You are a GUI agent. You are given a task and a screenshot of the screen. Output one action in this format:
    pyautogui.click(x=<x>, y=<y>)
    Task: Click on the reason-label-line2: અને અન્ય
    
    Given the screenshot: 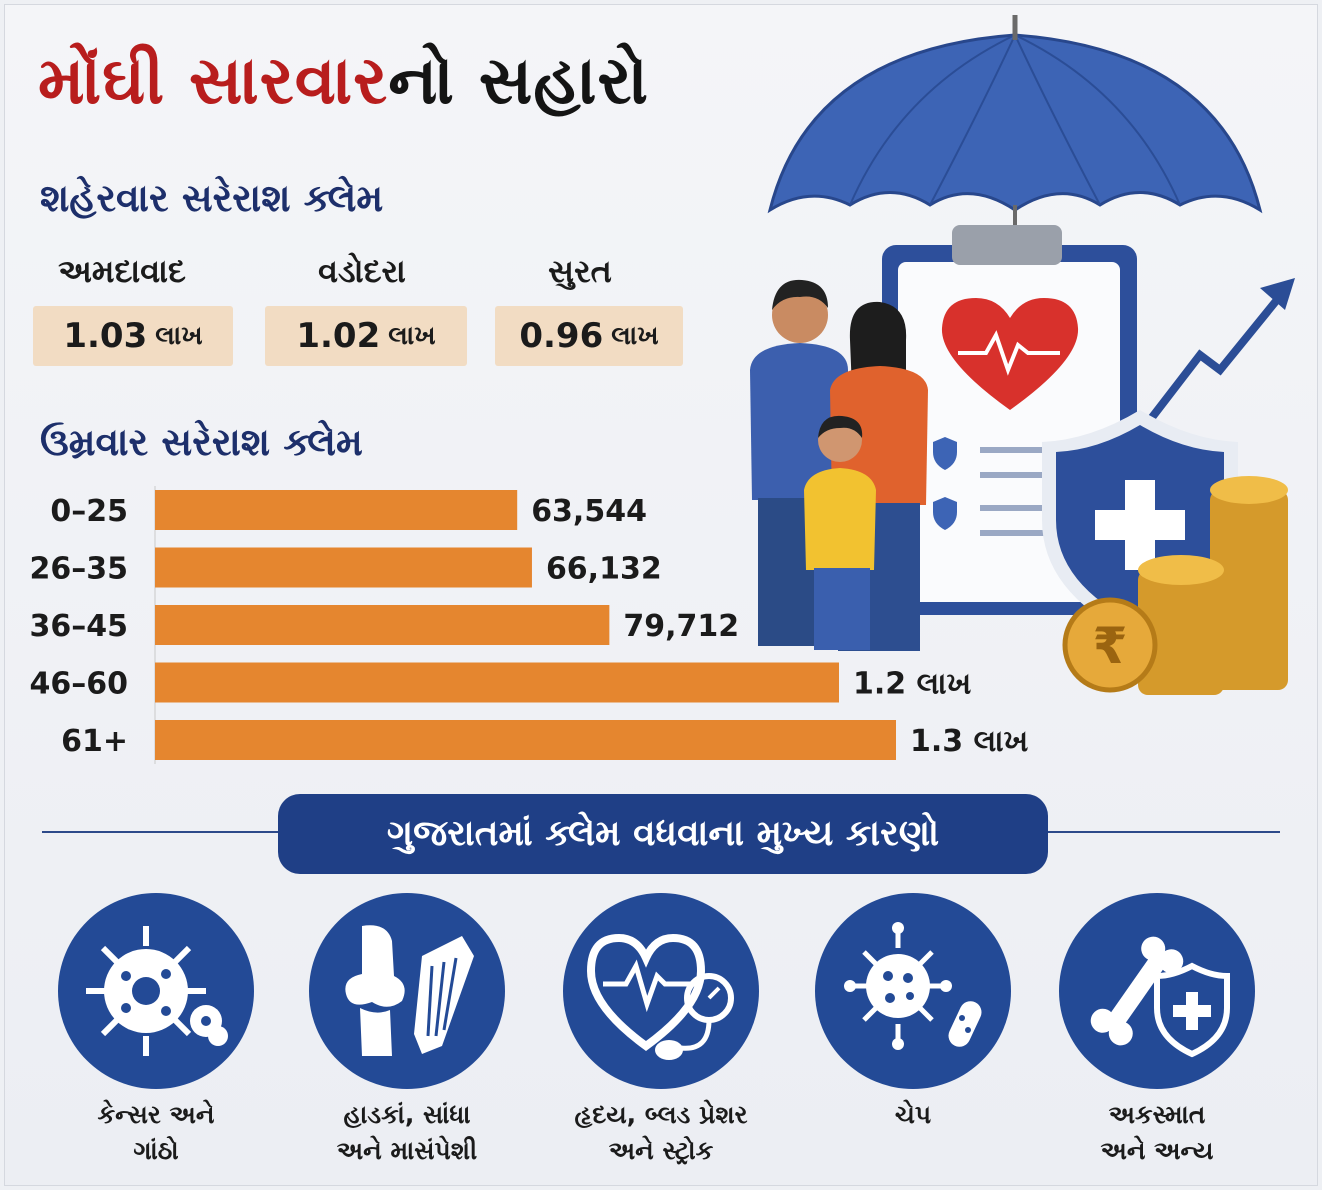 What is the action you would take?
    pyautogui.click(x=1157, y=1151)
    